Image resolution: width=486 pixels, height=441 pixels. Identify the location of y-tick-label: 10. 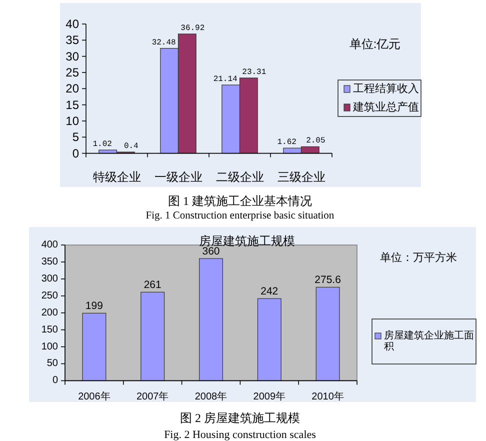
(73, 121).